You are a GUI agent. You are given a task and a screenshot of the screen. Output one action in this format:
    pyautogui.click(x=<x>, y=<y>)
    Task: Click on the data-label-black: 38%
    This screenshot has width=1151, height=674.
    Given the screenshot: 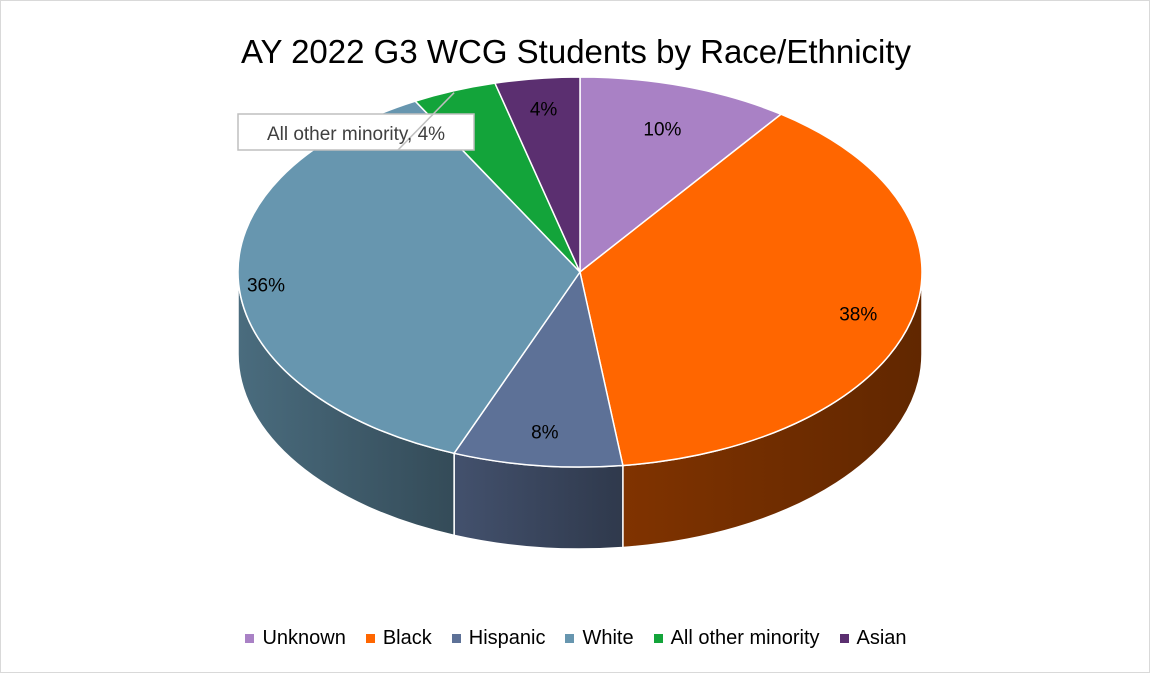 What is the action you would take?
    pyautogui.click(x=858, y=315)
    